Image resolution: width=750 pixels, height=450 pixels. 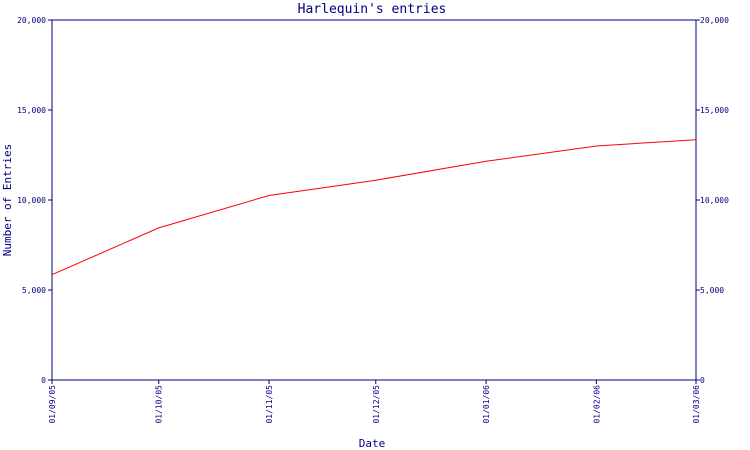 I want to click on y-tick-label-right: 0, so click(x=702, y=380).